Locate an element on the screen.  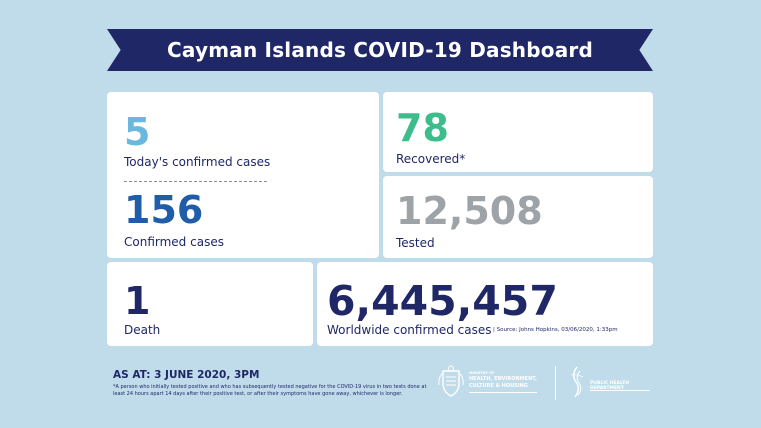
coat-of-arms-icon is located at coordinates (451, 381).